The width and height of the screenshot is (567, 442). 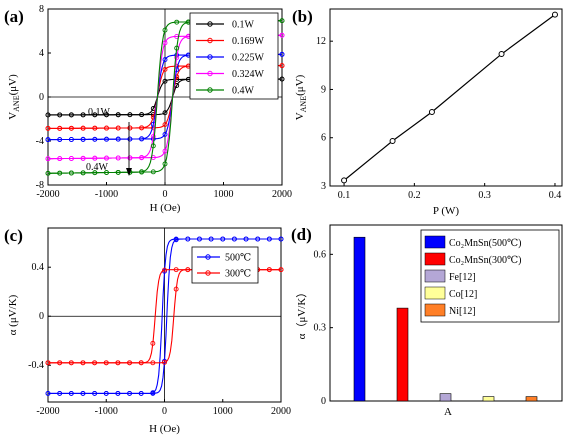 I want to click on panel-d-ytick-label: 0.3, so click(x=320, y=328).